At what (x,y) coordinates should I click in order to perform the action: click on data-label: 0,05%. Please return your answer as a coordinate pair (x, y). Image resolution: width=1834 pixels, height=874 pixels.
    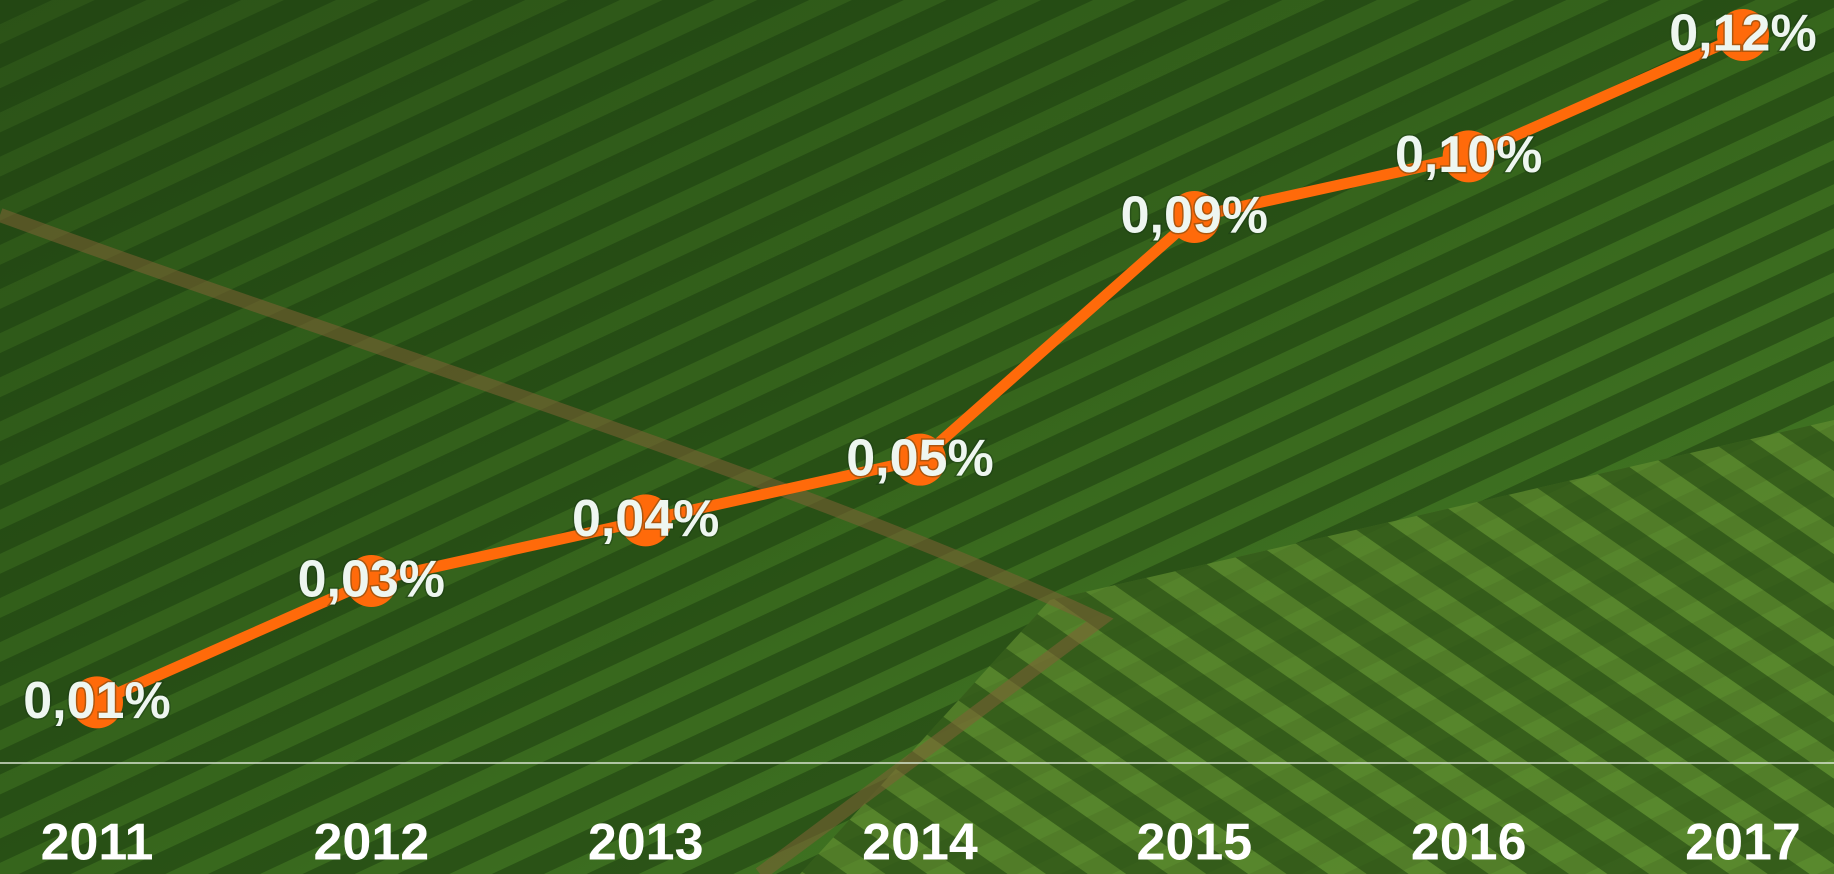
    Looking at the image, I should click on (919, 458).